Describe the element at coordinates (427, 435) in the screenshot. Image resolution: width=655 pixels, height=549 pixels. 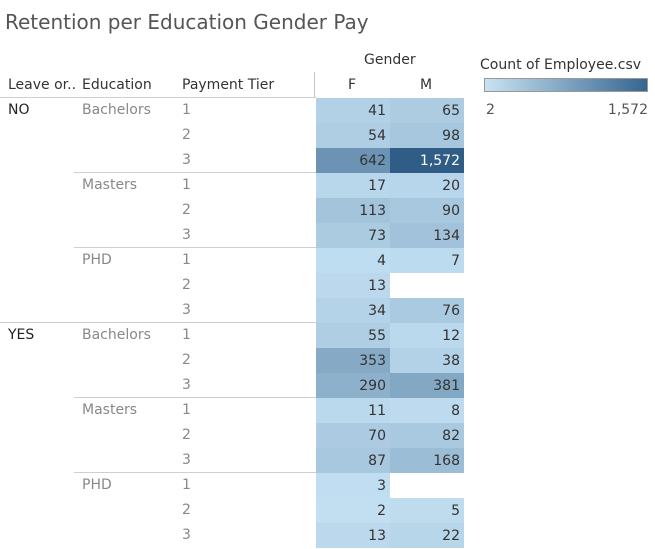
I see `heatmap-cell: 82` at that location.